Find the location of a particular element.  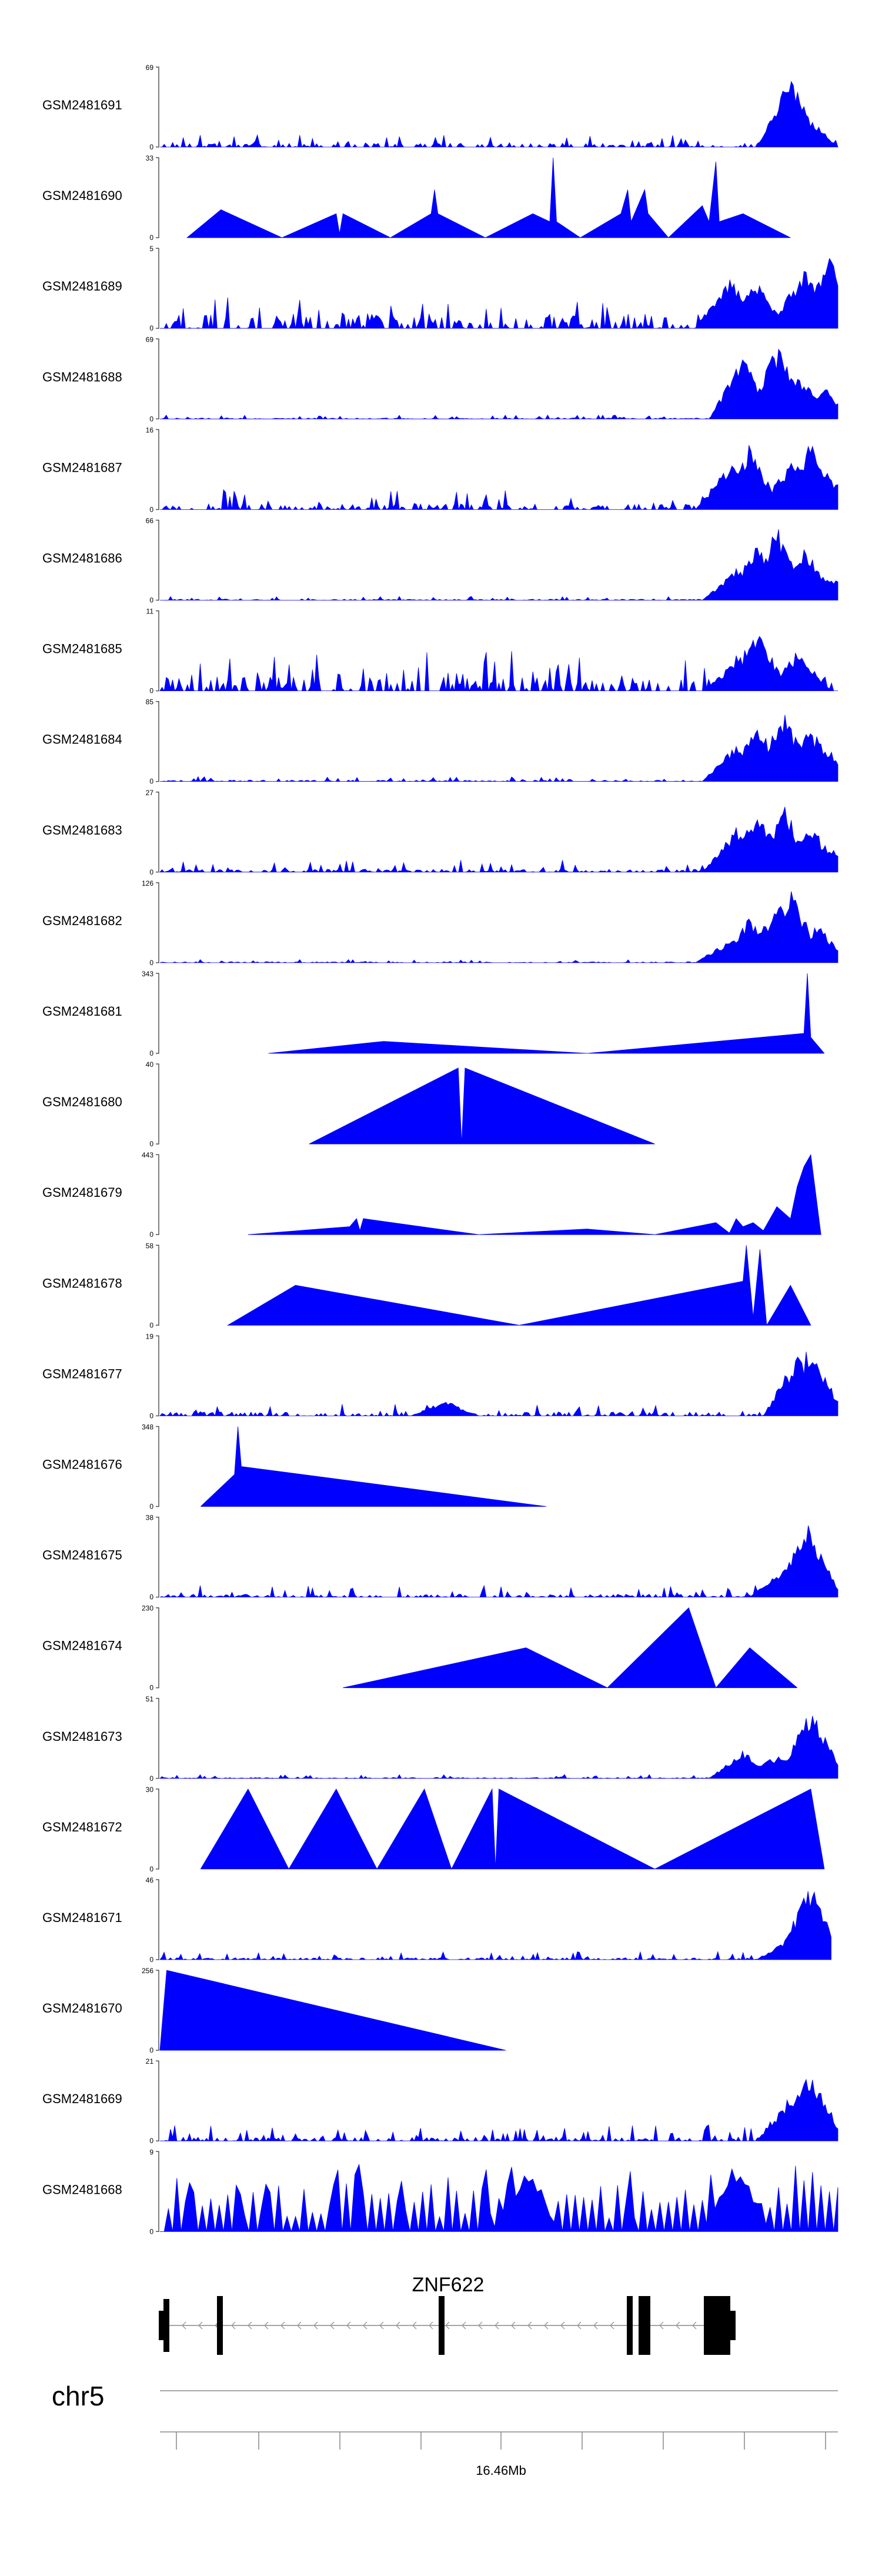

track-label: GSM2481681 is located at coordinates (82, 1011).